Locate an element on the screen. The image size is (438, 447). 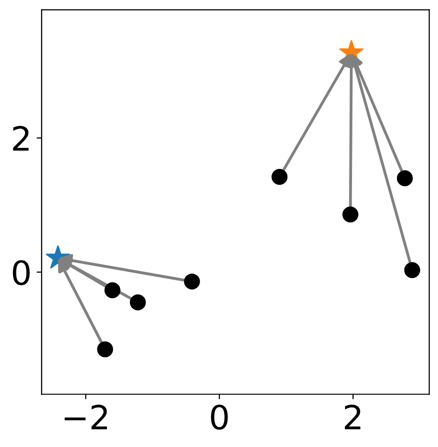
x-tick-label: −2 is located at coordinates (85, 417).